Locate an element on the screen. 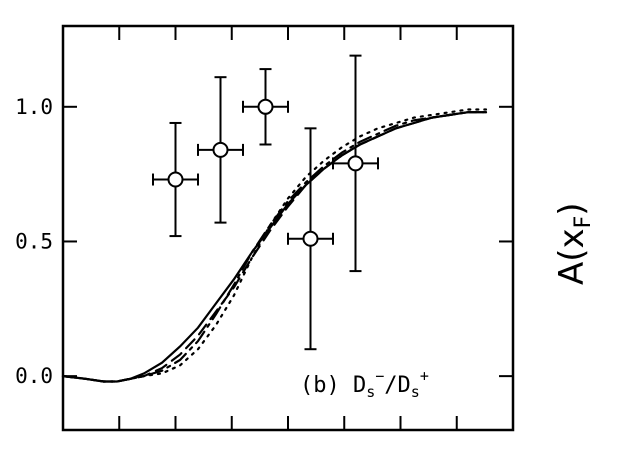 The image size is (640, 453). y-tick-label-1: 0.5 is located at coordinates (34, 241).